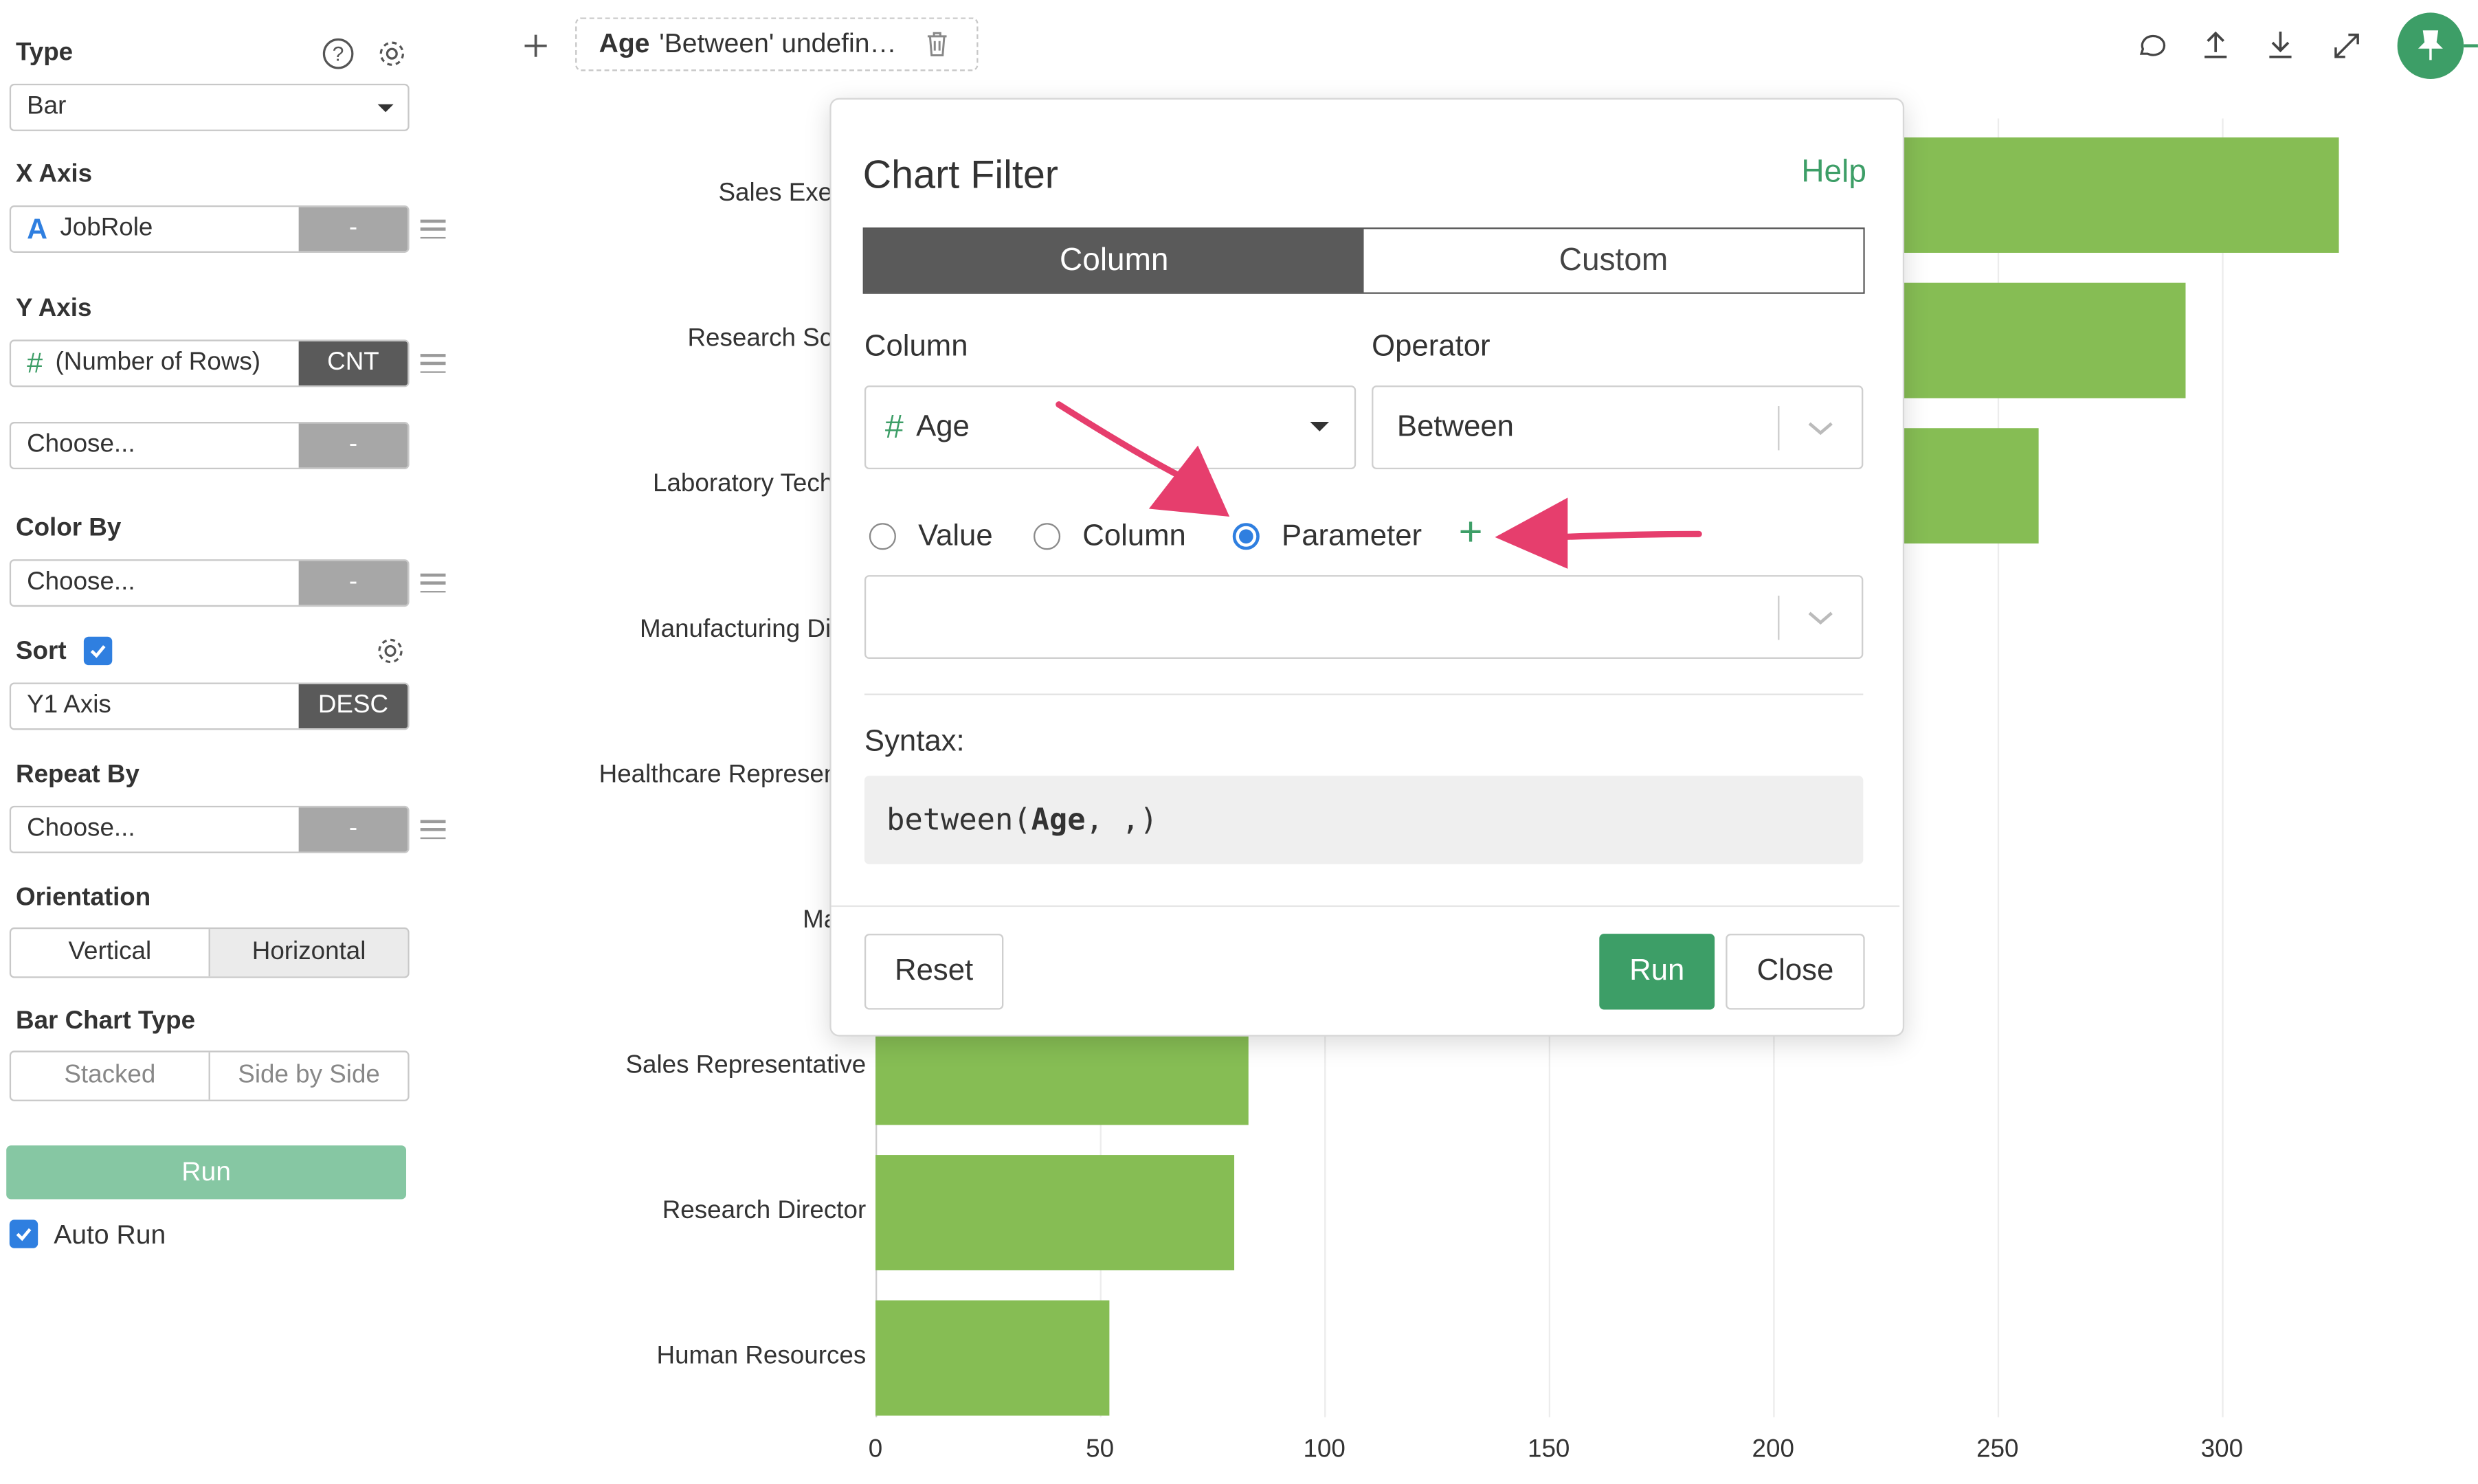  What do you see at coordinates (209, 107) in the screenshot?
I see `type-select: Bar` at bounding box center [209, 107].